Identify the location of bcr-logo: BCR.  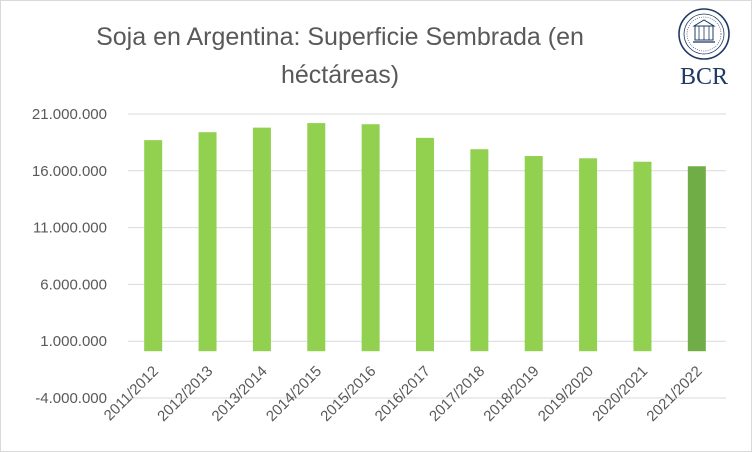
(704, 52).